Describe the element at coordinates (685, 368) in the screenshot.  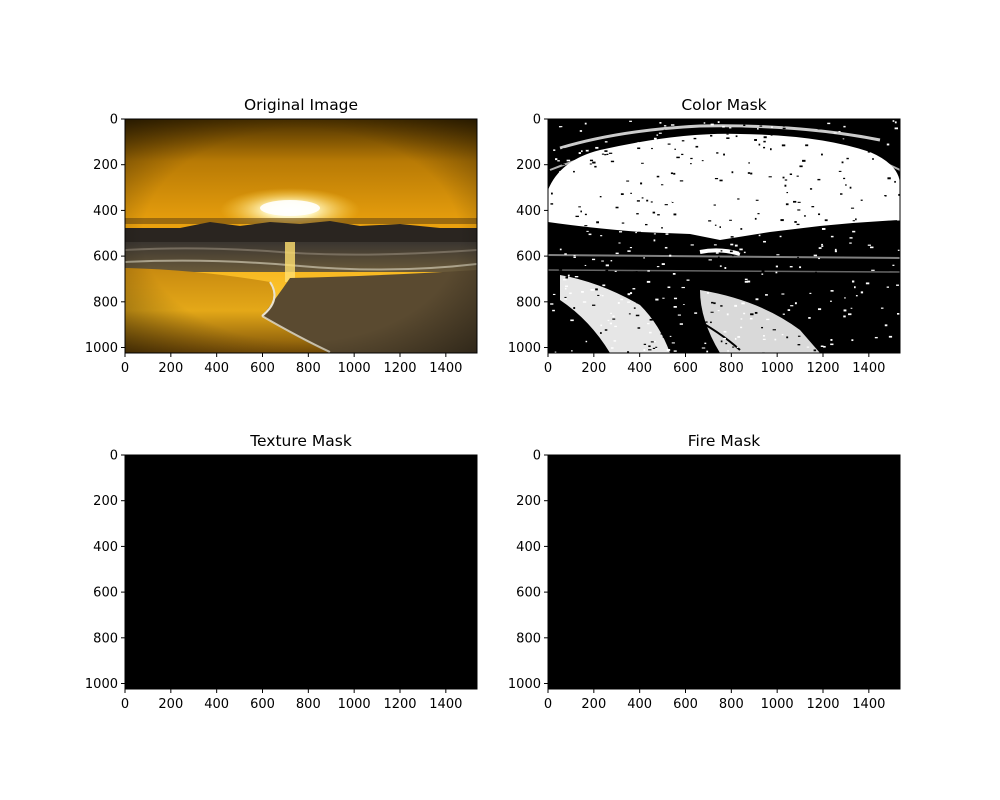
I see `x-tick-label: 600` at that location.